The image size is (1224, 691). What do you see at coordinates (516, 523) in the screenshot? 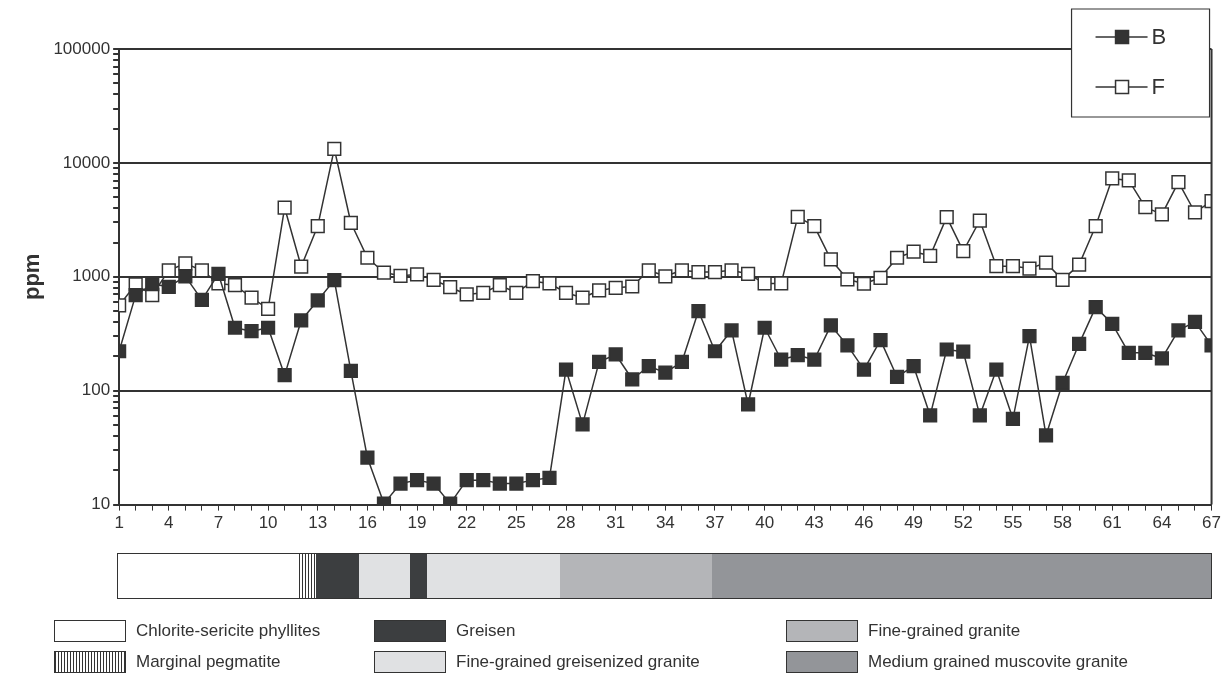
I see `x-tick-label: 25` at bounding box center [516, 523].